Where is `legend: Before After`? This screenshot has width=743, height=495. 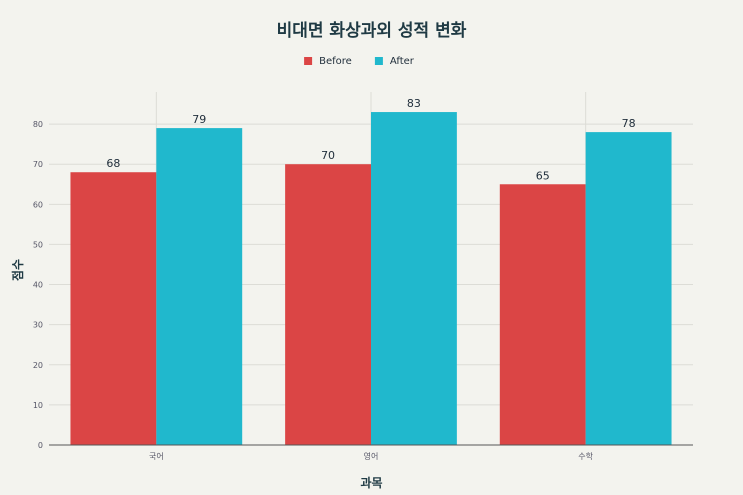
legend: Before After is located at coordinates (359, 61).